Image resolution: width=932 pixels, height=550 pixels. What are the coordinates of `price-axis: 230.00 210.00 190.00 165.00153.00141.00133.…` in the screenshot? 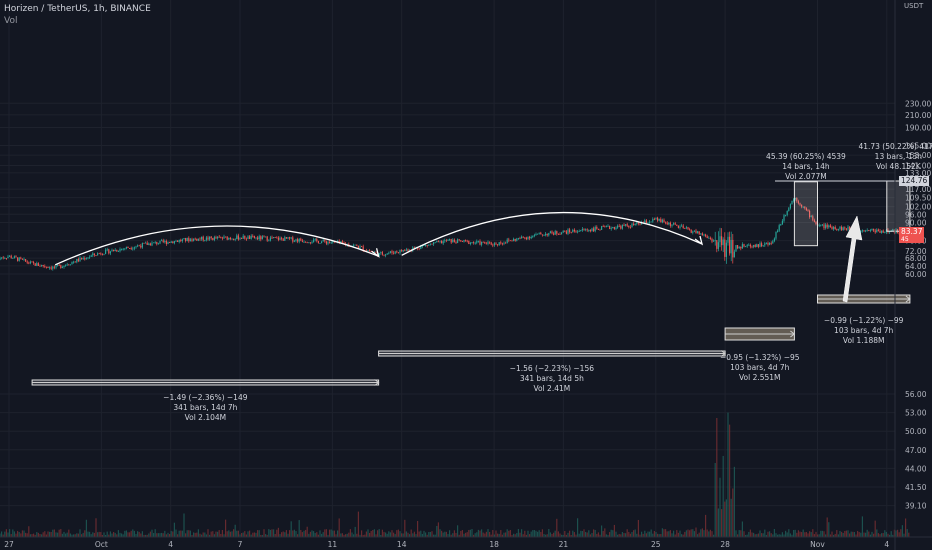 It's located at (912, 275).